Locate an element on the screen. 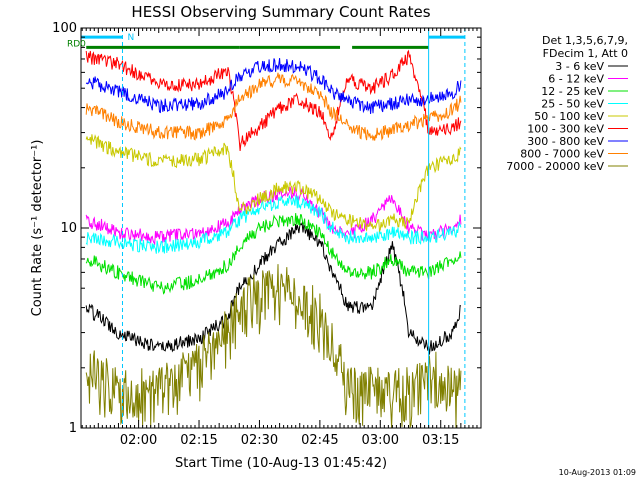 The image size is (640, 480). x-axis-label: Start Time (10-Aug-13 01:45:42) is located at coordinates (281, 463).